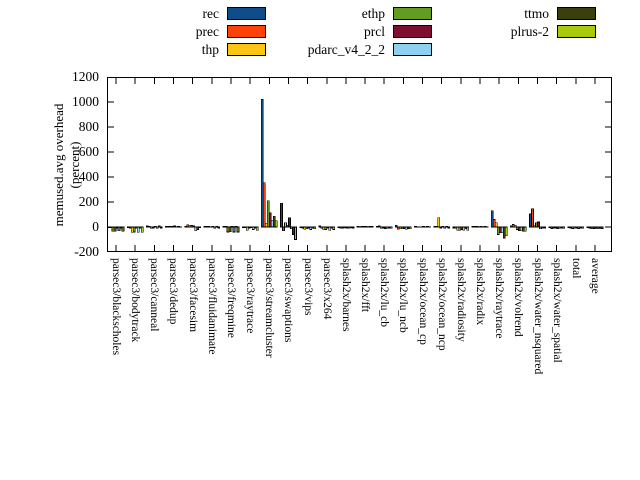  I want to click on x-category-label: splash2x/radix, so click(480, 292).